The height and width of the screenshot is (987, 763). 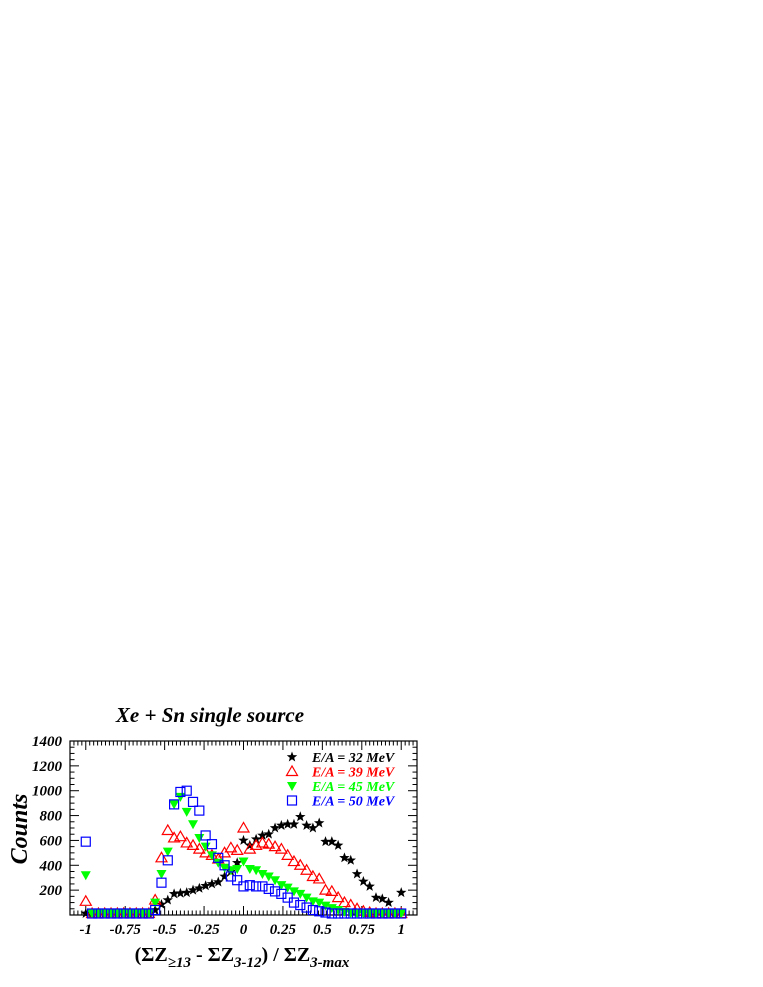 I want to click on y-tick-label: 1400, so click(x=47, y=742).